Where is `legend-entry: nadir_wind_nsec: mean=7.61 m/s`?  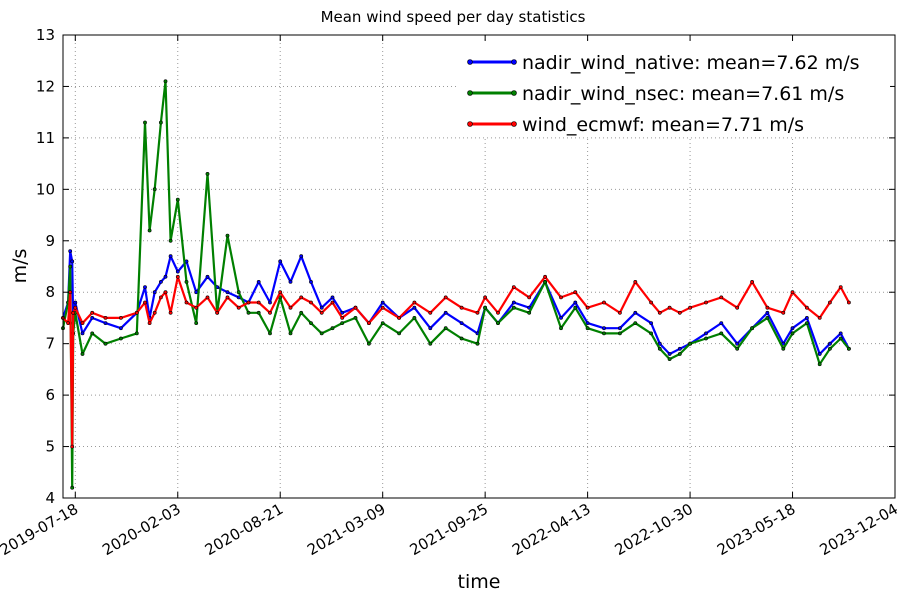 legend-entry: nadir_wind_nsec: mean=7.61 m/s is located at coordinates (655, 94).